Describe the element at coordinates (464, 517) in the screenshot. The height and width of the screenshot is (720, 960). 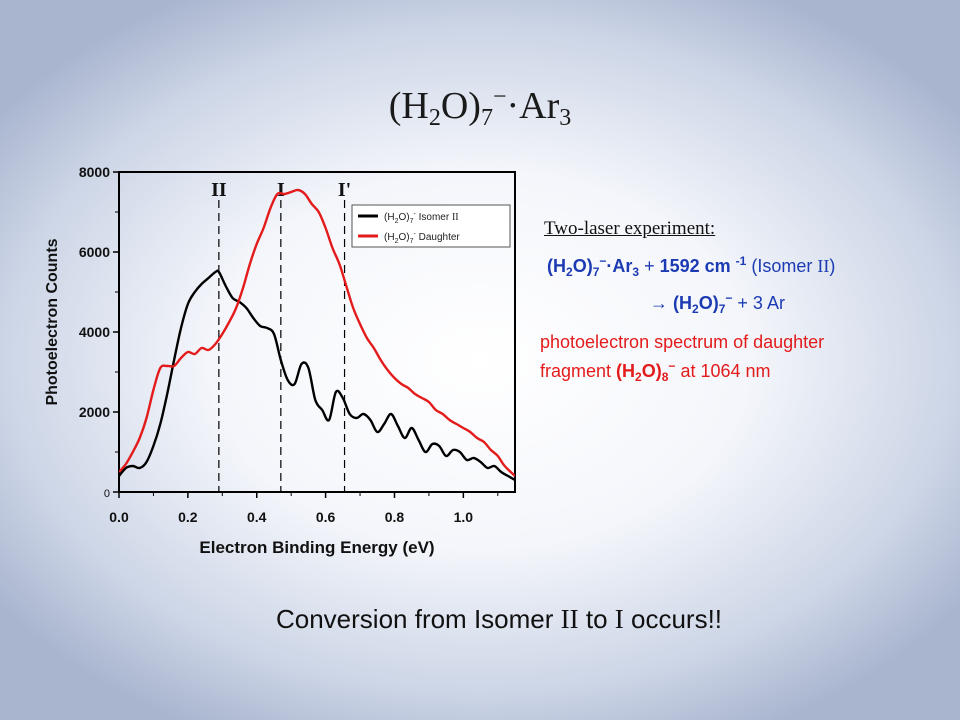
I see `x-tick-label: 1.0` at that location.